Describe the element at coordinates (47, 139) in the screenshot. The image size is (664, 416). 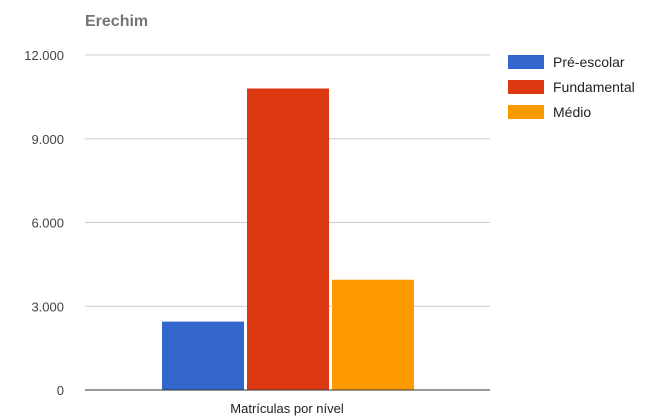
I see `y-tick-label: 9.000` at that location.